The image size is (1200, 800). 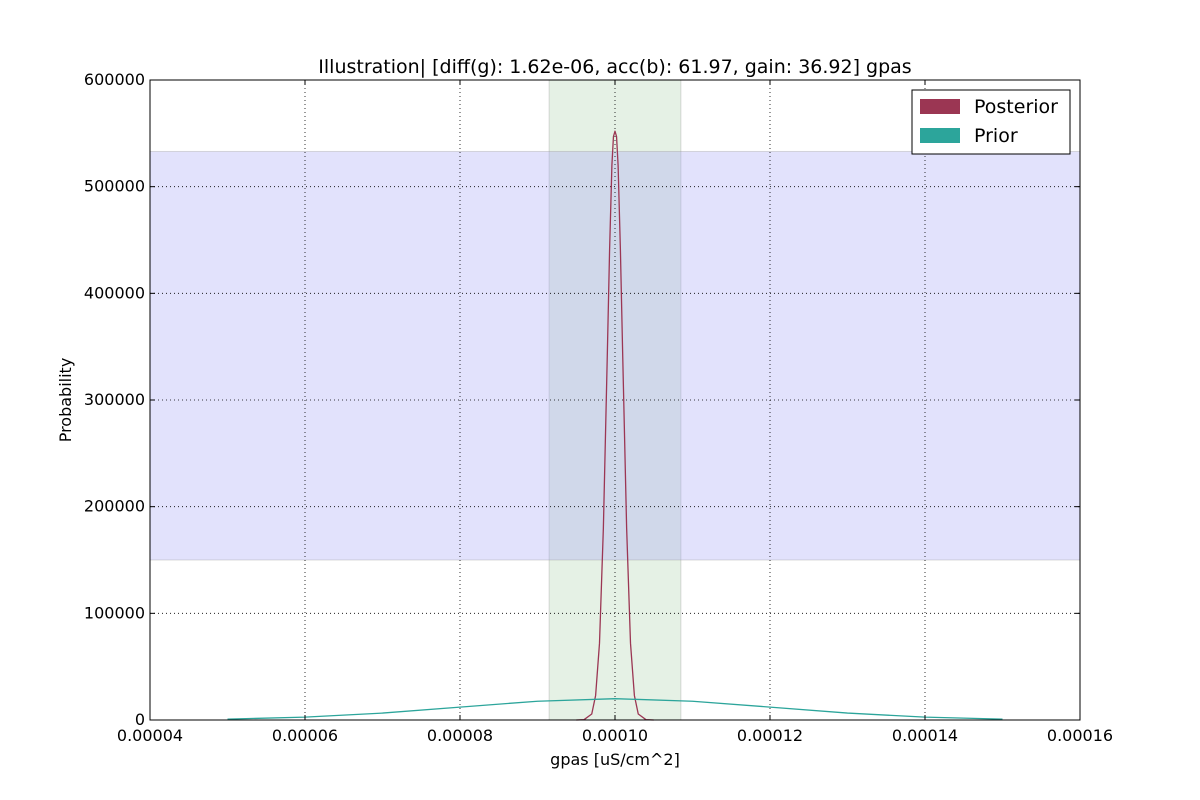 I want to click on legend: Posterior Prior, so click(x=991, y=122).